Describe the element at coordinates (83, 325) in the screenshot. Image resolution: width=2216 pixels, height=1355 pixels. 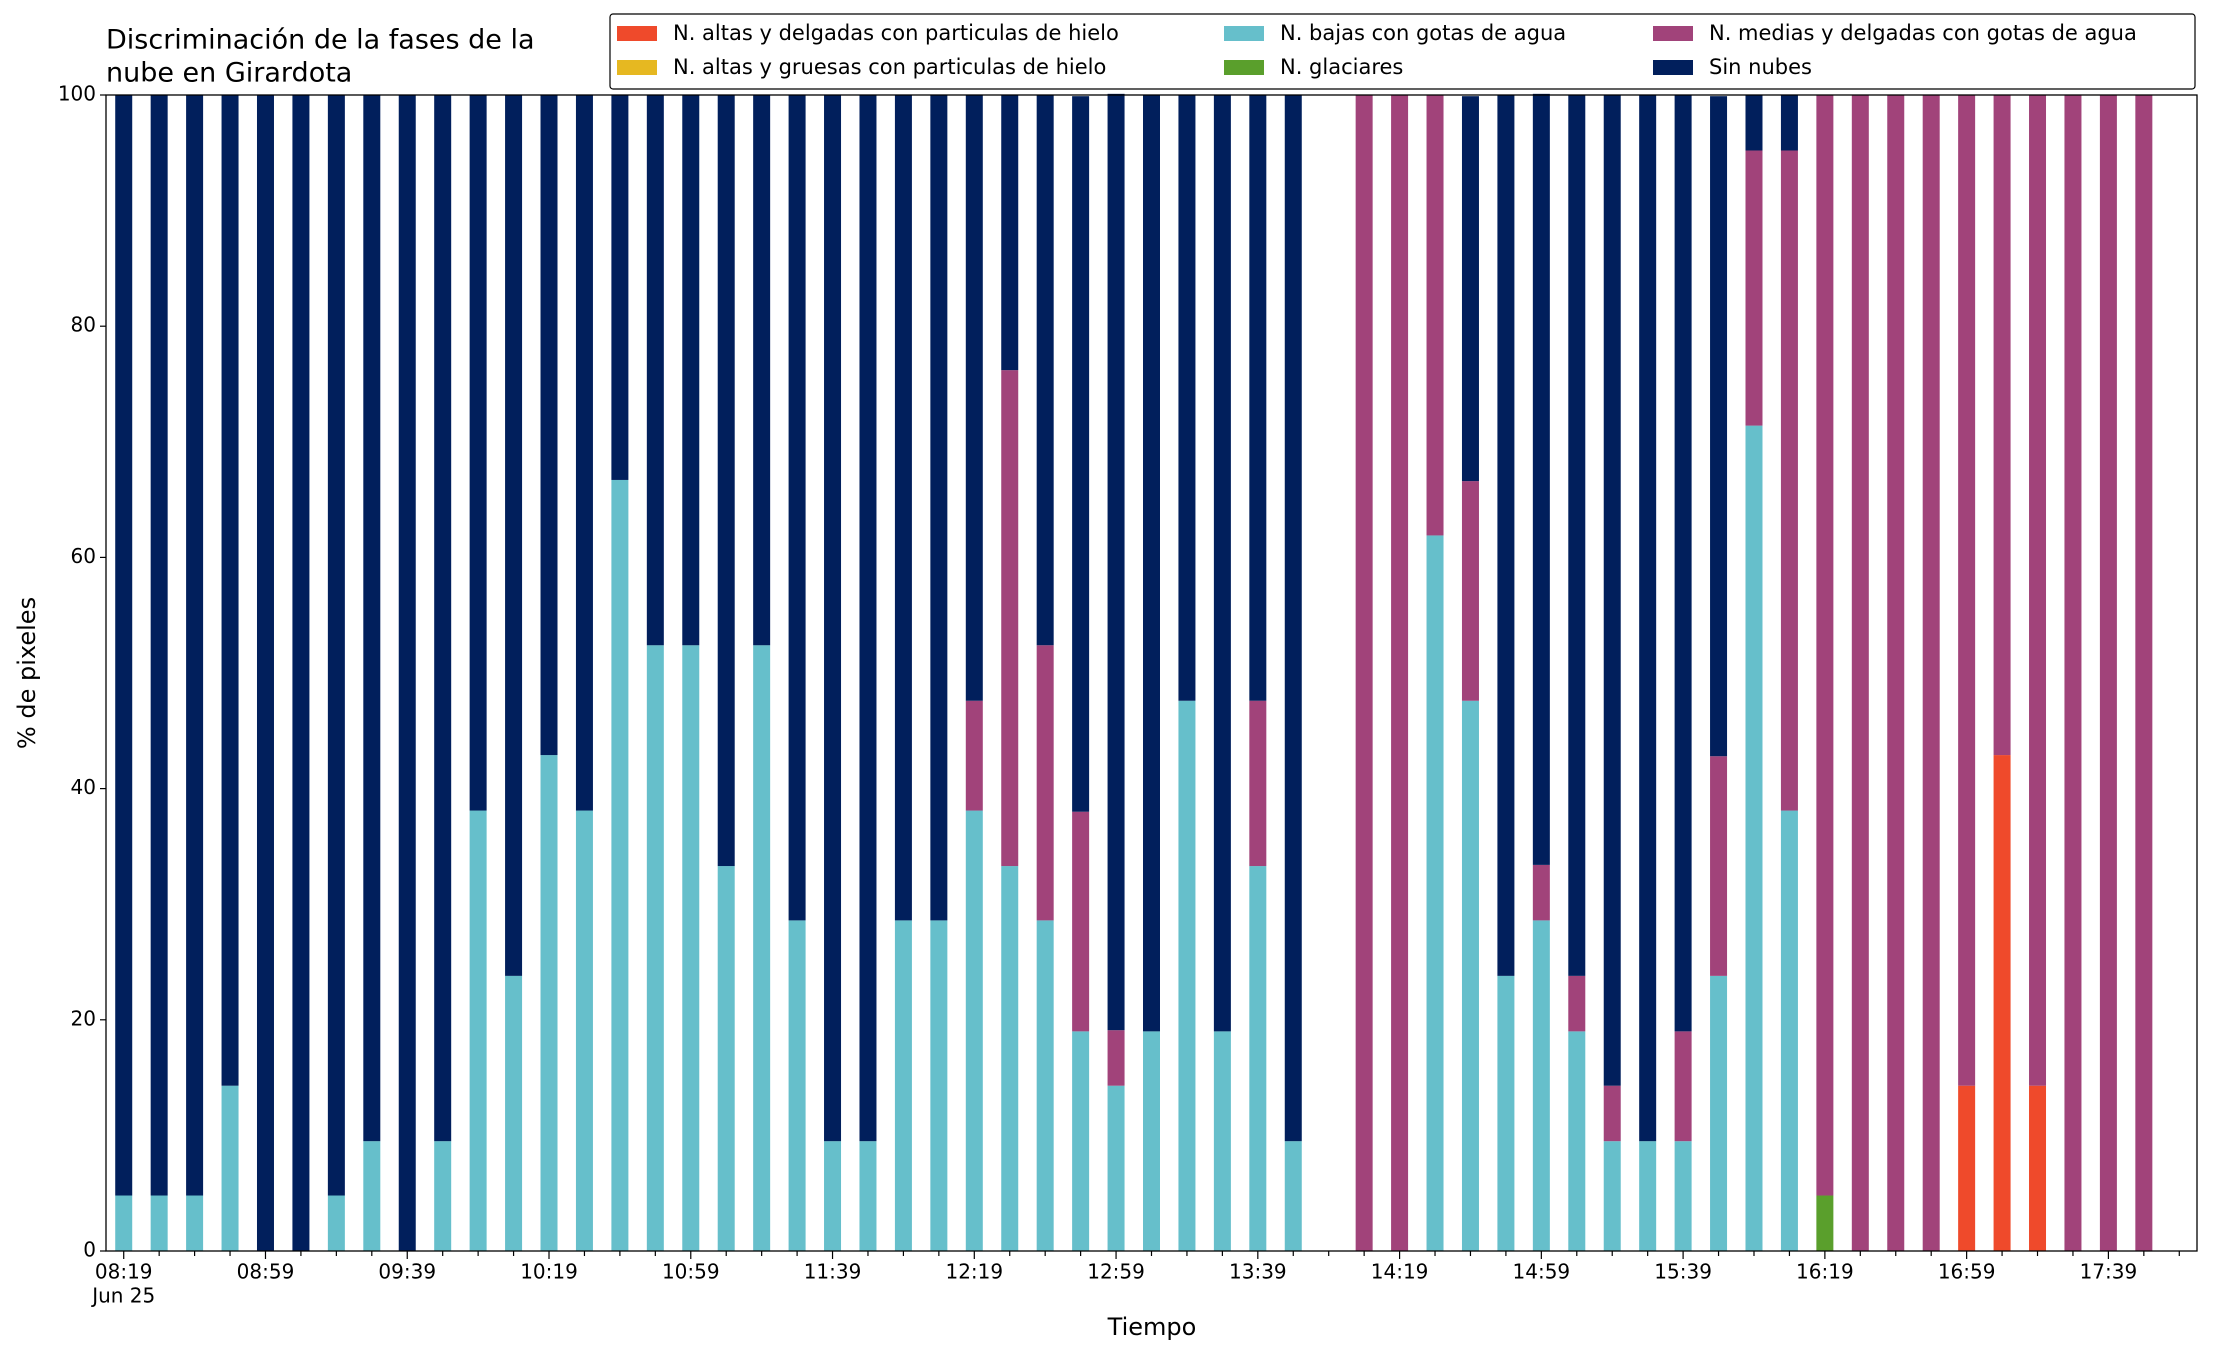
I see `y-tick-label: 80` at that location.